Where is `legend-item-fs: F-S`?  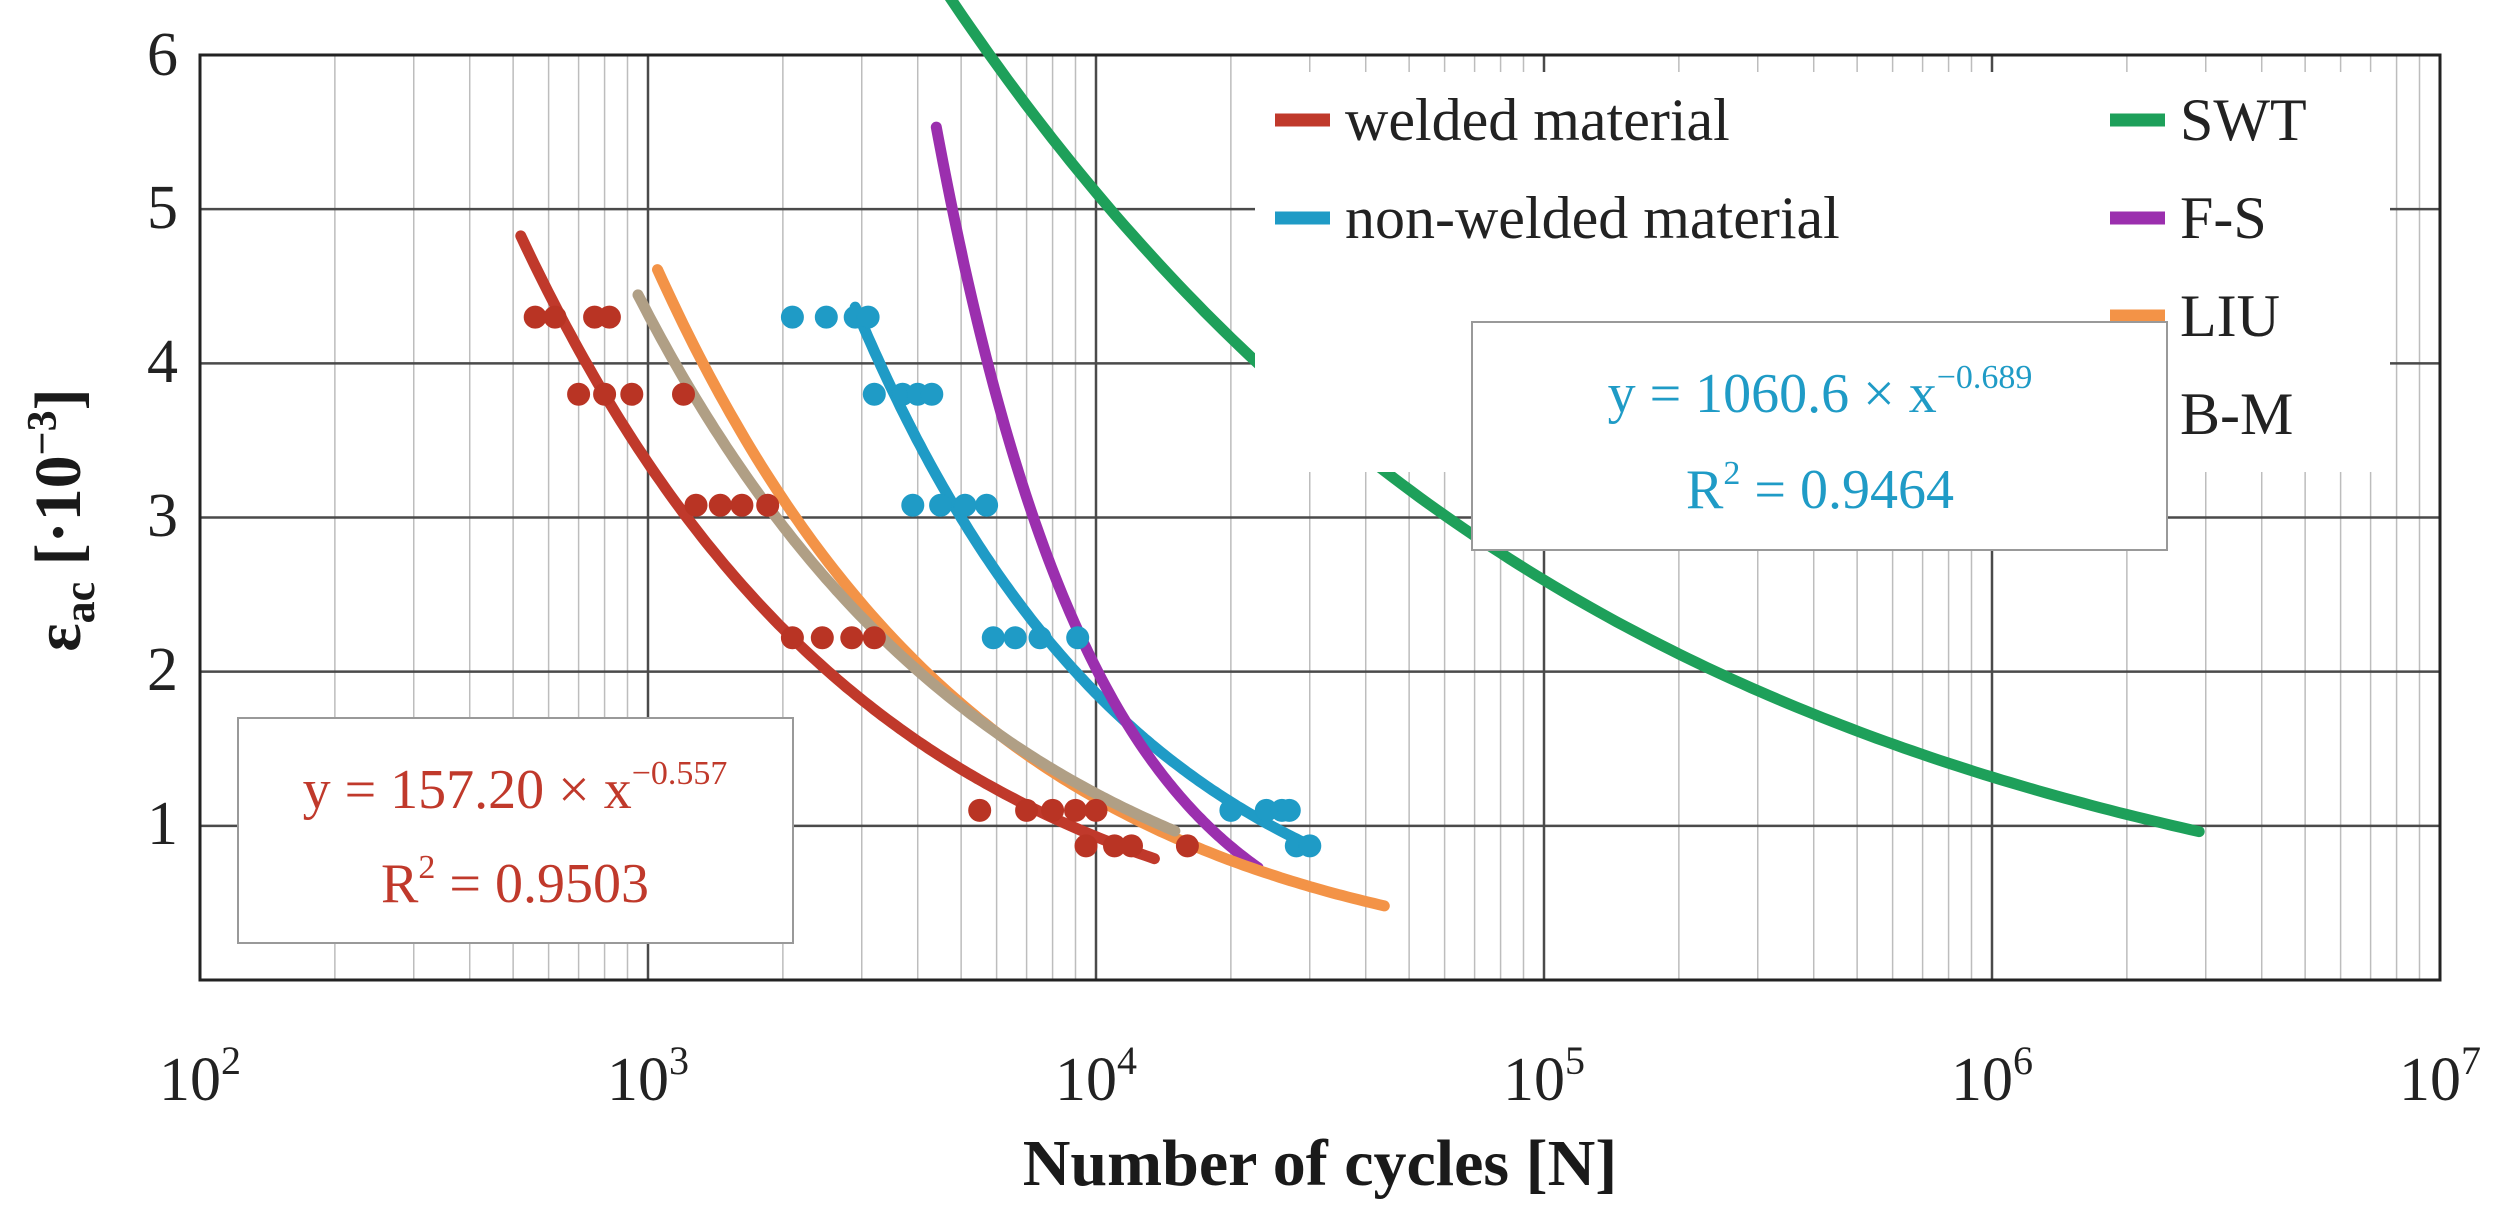
legend-item-fs: F-S is located at coordinates (2188, 218).